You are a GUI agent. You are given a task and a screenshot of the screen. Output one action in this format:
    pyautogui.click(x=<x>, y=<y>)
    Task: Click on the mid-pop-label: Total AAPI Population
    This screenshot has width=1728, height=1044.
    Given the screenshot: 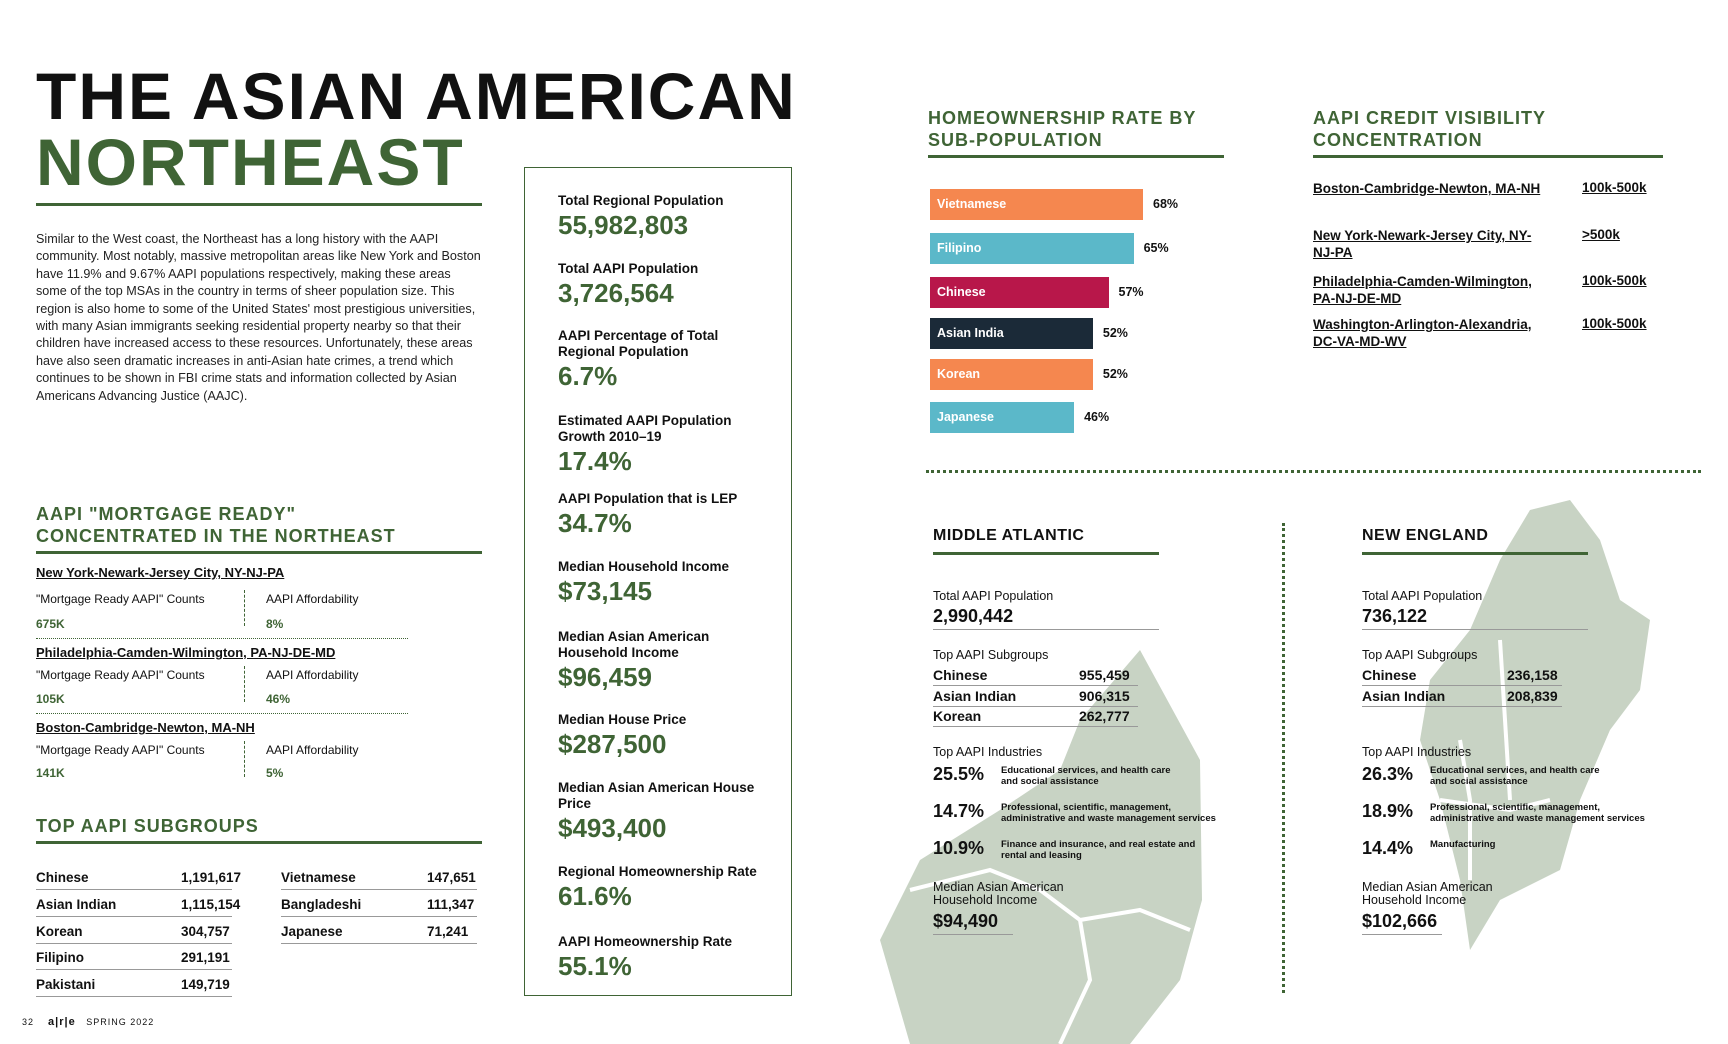 What is the action you would take?
    pyautogui.click(x=993, y=596)
    